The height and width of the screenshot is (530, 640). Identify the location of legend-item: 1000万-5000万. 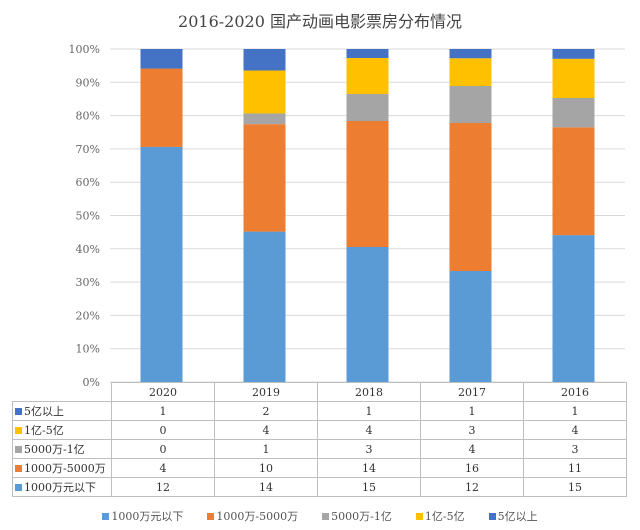
(252, 516).